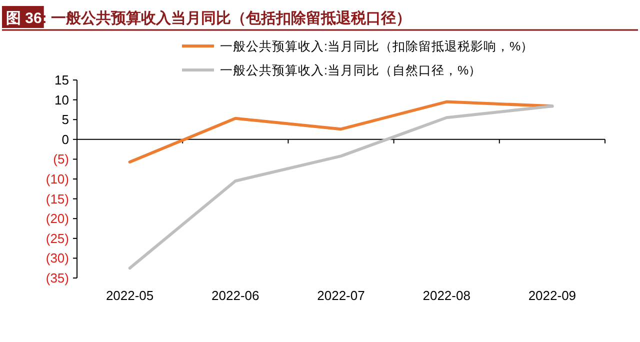  Describe the element at coordinates (65, 120) in the screenshot. I see `y-tick-label: 5` at that location.